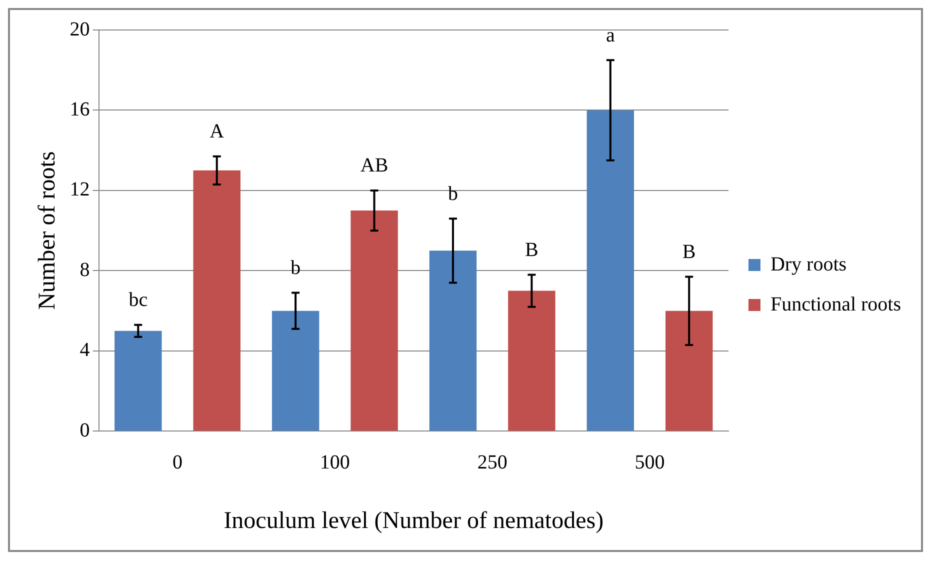  Describe the element at coordinates (80, 29) in the screenshot. I see `y-tick-label: 20` at that location.